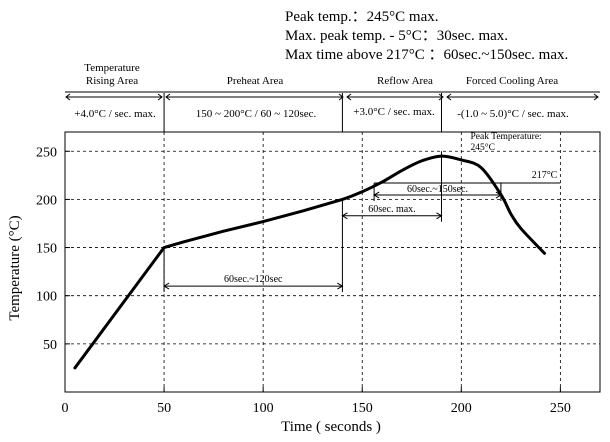 The width and height of the screenshot is (610, 442). I want to click on peak-temperature-label-1: Peak Temperature:, so click(506, 137).